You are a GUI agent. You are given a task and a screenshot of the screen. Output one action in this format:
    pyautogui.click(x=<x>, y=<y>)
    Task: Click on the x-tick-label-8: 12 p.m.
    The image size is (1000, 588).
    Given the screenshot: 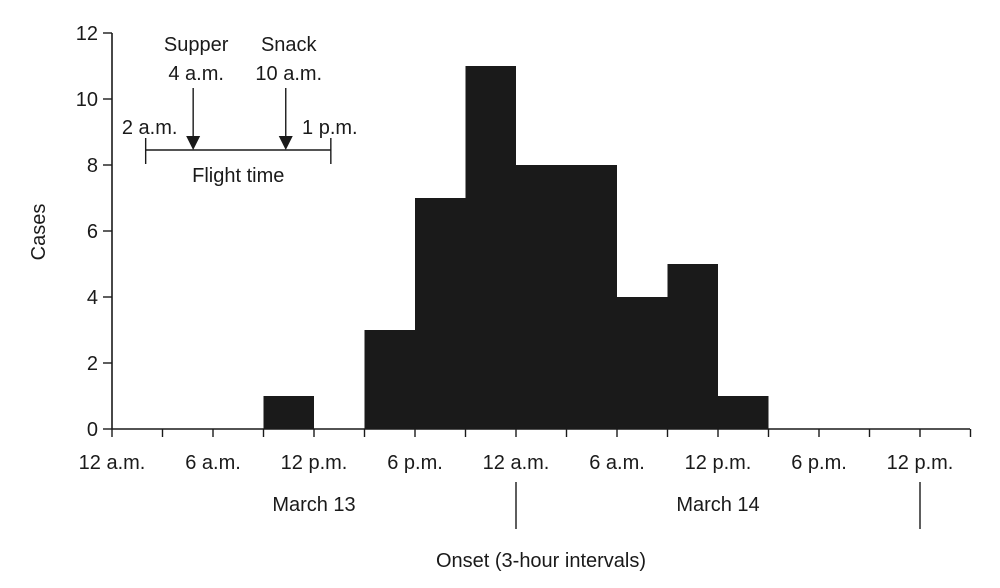 What is the action you would take?
    pyautogui.click(x=920, y=463)
    